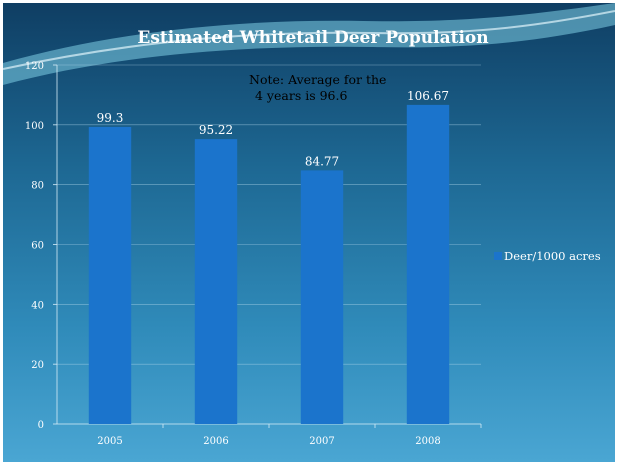  What do you see at coordinates (428, 96) in the screenshot?
I see `data-label-2008: 106.67` at bounding box center [428, 96].